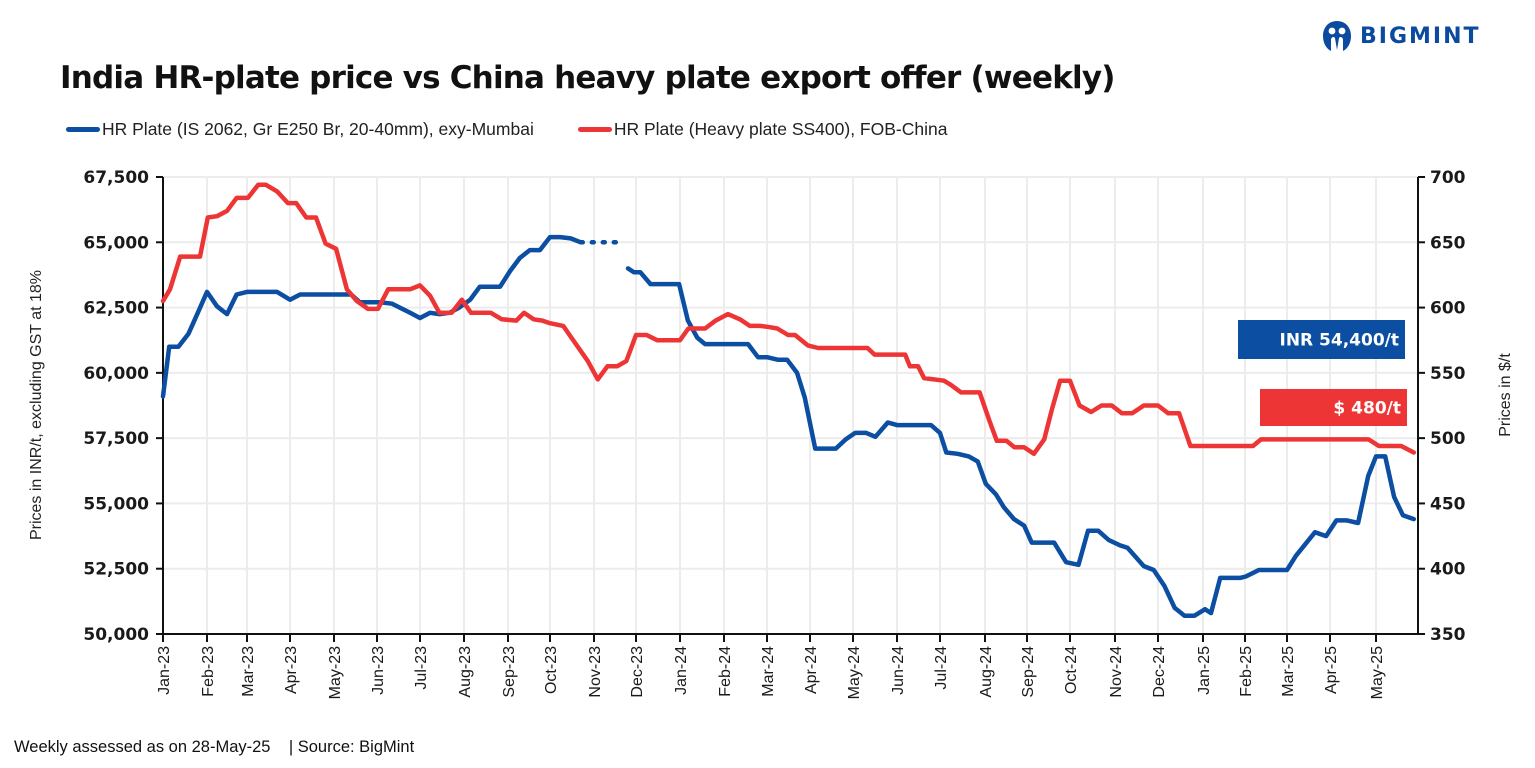 The height and width of the screenshot is (768, 1535). What do you see at coordinates (208, 671) in the screenshot?
I see `x-tick-label: Feb-23` at bounding box center [208, 671].